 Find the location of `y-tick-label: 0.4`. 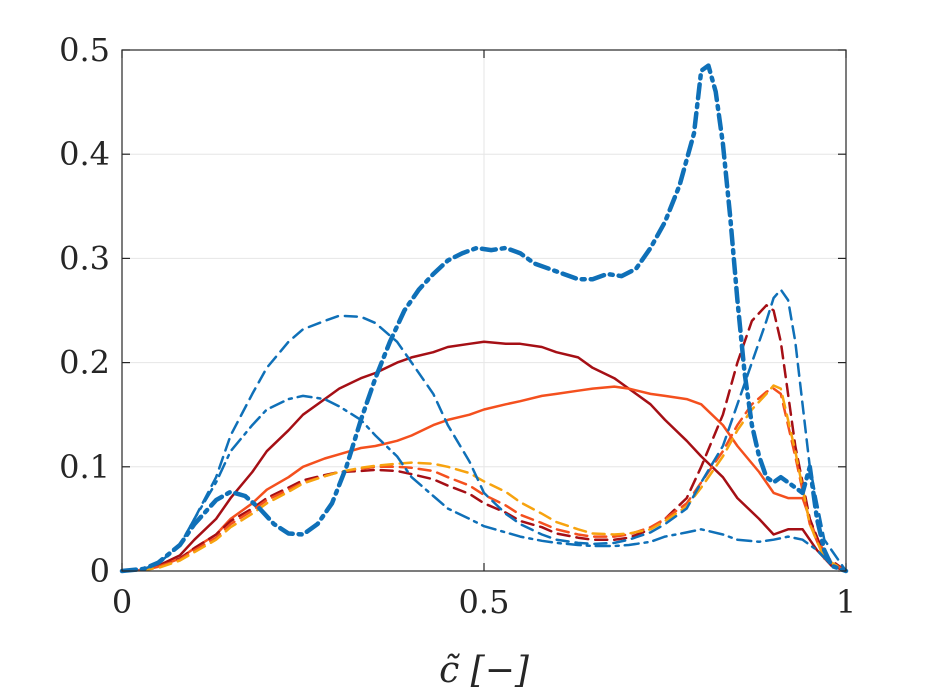

y-tick-label: 0.4 is located at coordinates (84, 154).